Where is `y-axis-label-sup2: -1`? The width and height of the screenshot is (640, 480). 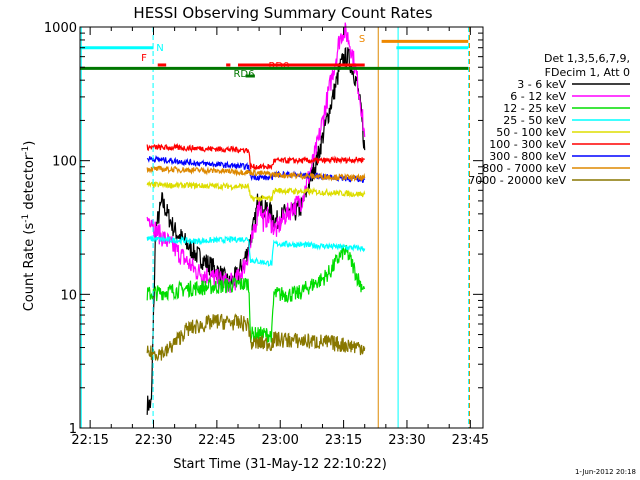
y-axis-label-sup2: -1 is located at coordinates (26, 150).